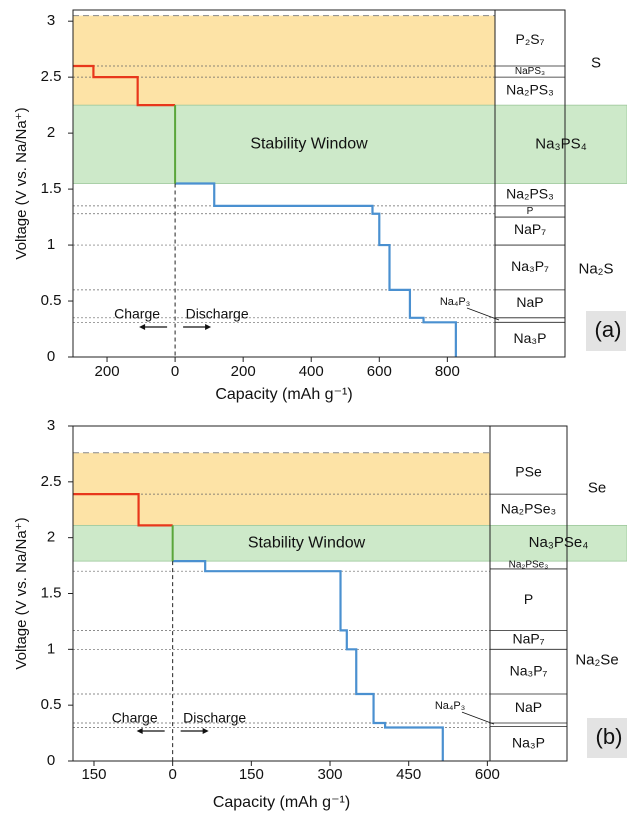 The width and height of the screenshot is (627, 814). I want to click on panel-label: (b), so click(609, 736).